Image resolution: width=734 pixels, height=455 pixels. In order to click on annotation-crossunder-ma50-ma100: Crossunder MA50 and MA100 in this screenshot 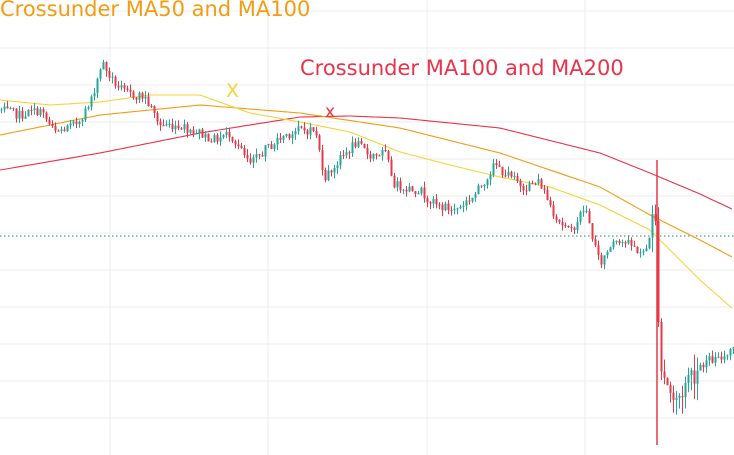, I will do `click(155, 10)`.